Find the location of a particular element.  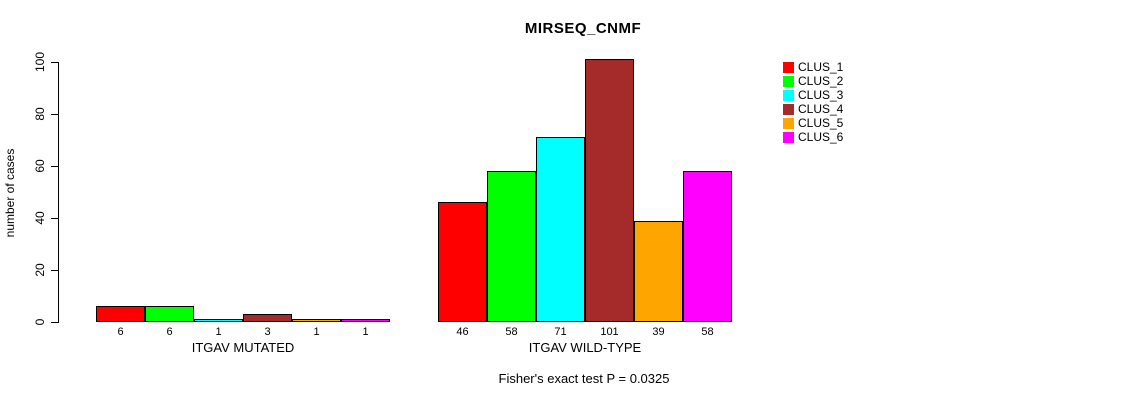

legend-item: CLUS_3 is located at coordinates (813, 95).